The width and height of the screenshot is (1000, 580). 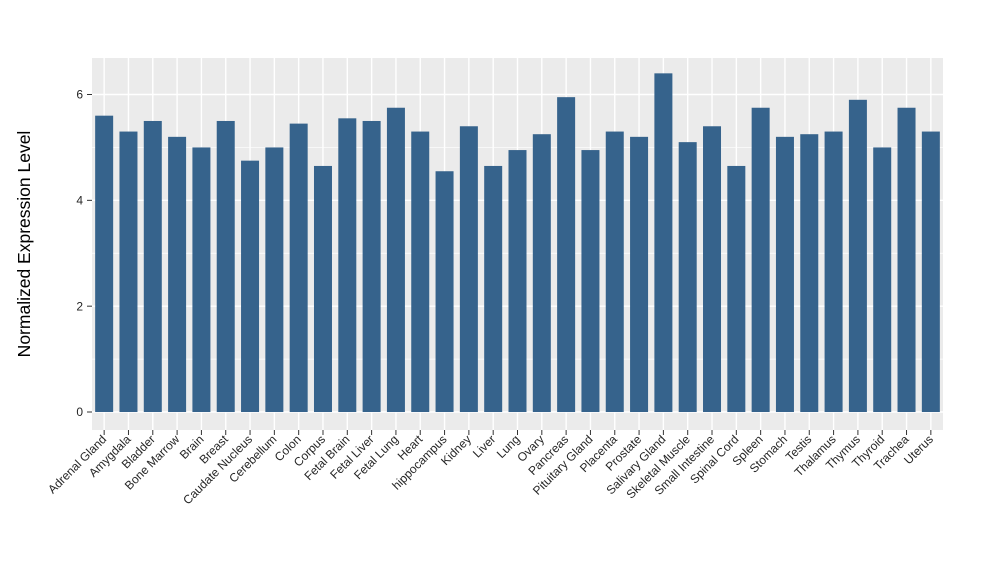 I want to click on y-tick-label: 4, so click(x=79, y=201).